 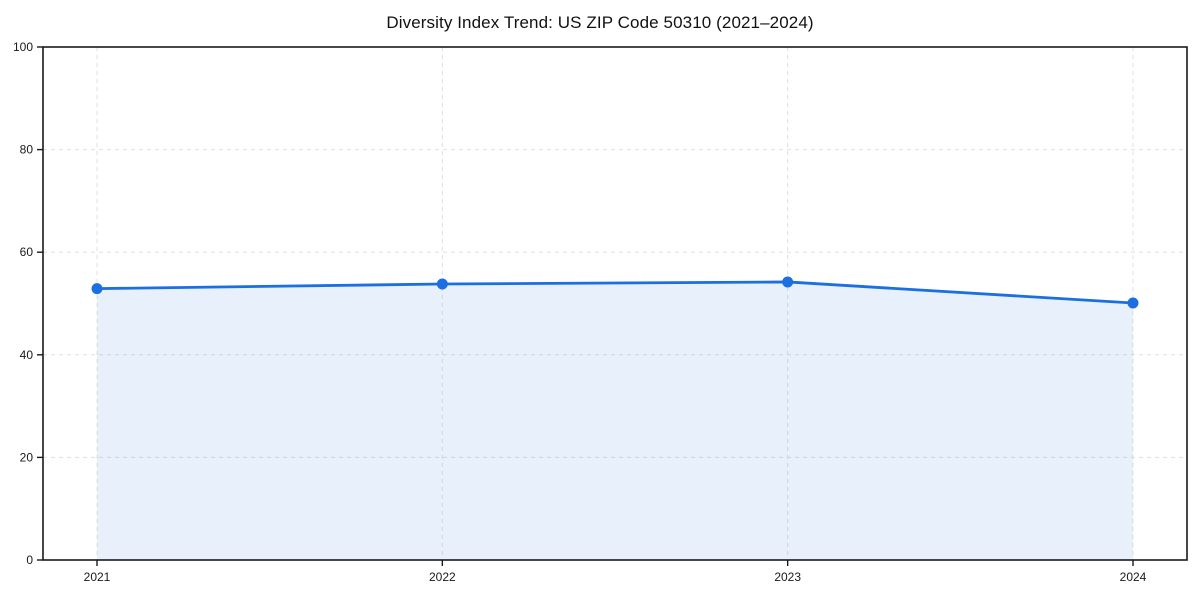 What do you see at coordinates (23, 47) in the screenshot?
I see `y-axis-tick-label-100: 100` at bounding box center [23, 47].